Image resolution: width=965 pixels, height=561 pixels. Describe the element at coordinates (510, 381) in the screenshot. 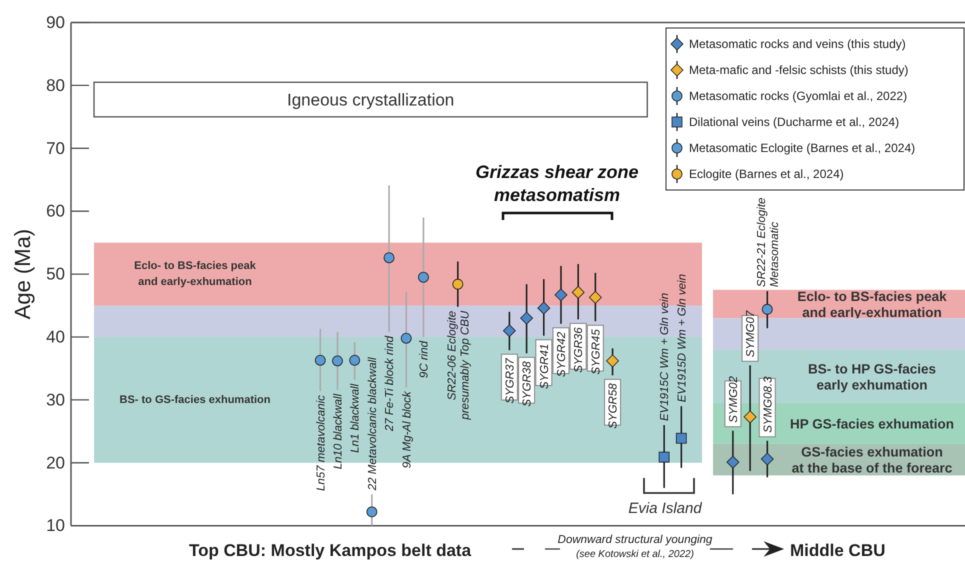

I see `annotation: SYGR37` at that location.